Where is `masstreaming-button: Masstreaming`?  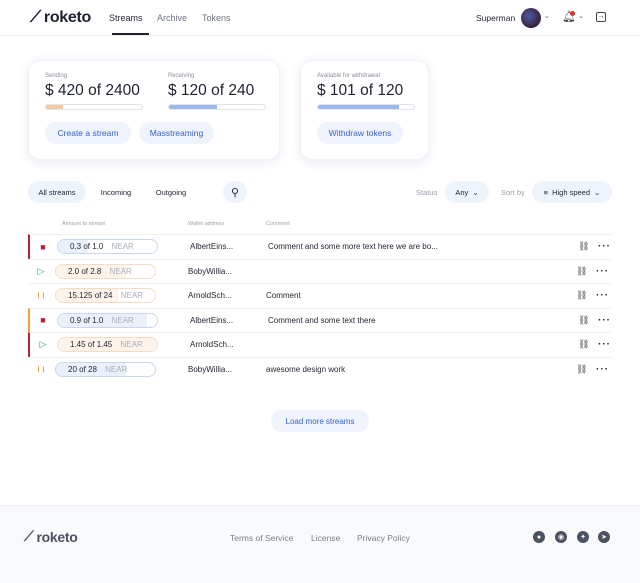 masstreaming-button: Masstreaming is located at coordinates (176, 133).